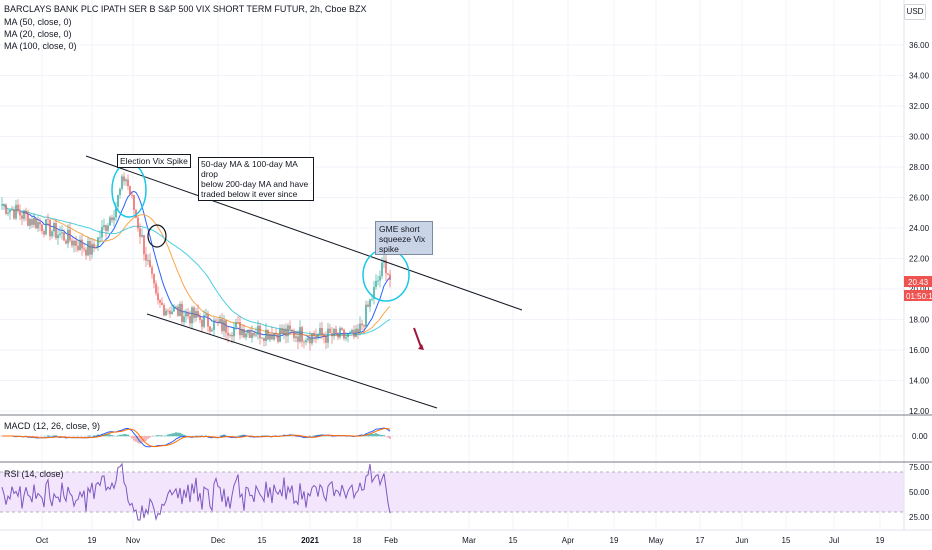 This screenshot has height=550, width=932. What do you see at coordinates (40, 46) in the screenshot?
I see `indicator-ma100: MA (100, close, 0)` at bounding box center [40, 46].